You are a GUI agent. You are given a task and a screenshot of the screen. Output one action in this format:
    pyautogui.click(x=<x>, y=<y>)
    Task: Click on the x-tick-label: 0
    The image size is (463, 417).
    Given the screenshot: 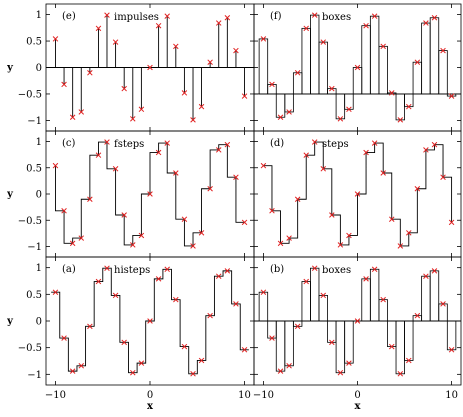 What is the action you would take?
    pyautogui.click(x=150, y=395)
    